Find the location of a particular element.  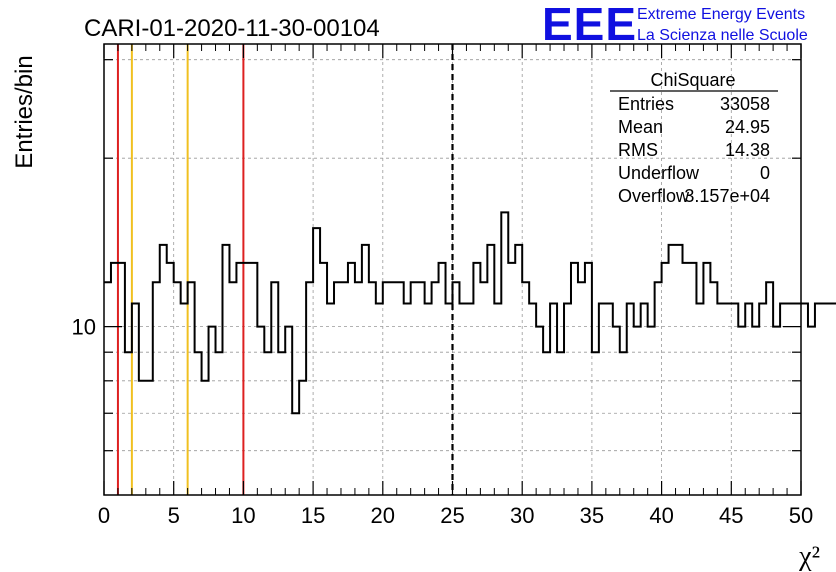

y-axis-label: Entries/bin is located at coordinates (24, 111).